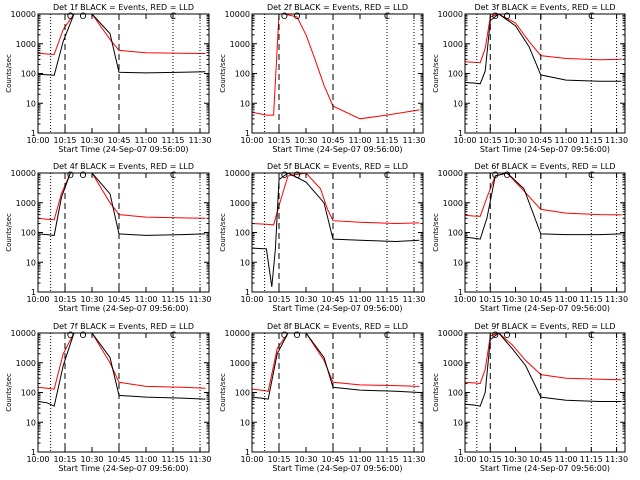 This screenshot has height=480, width=640. What do you see at coordinates (118, 459) in the screenshot?
I see `panel-7-x-tick-label: 10:45` at bounding box center [118, 459].